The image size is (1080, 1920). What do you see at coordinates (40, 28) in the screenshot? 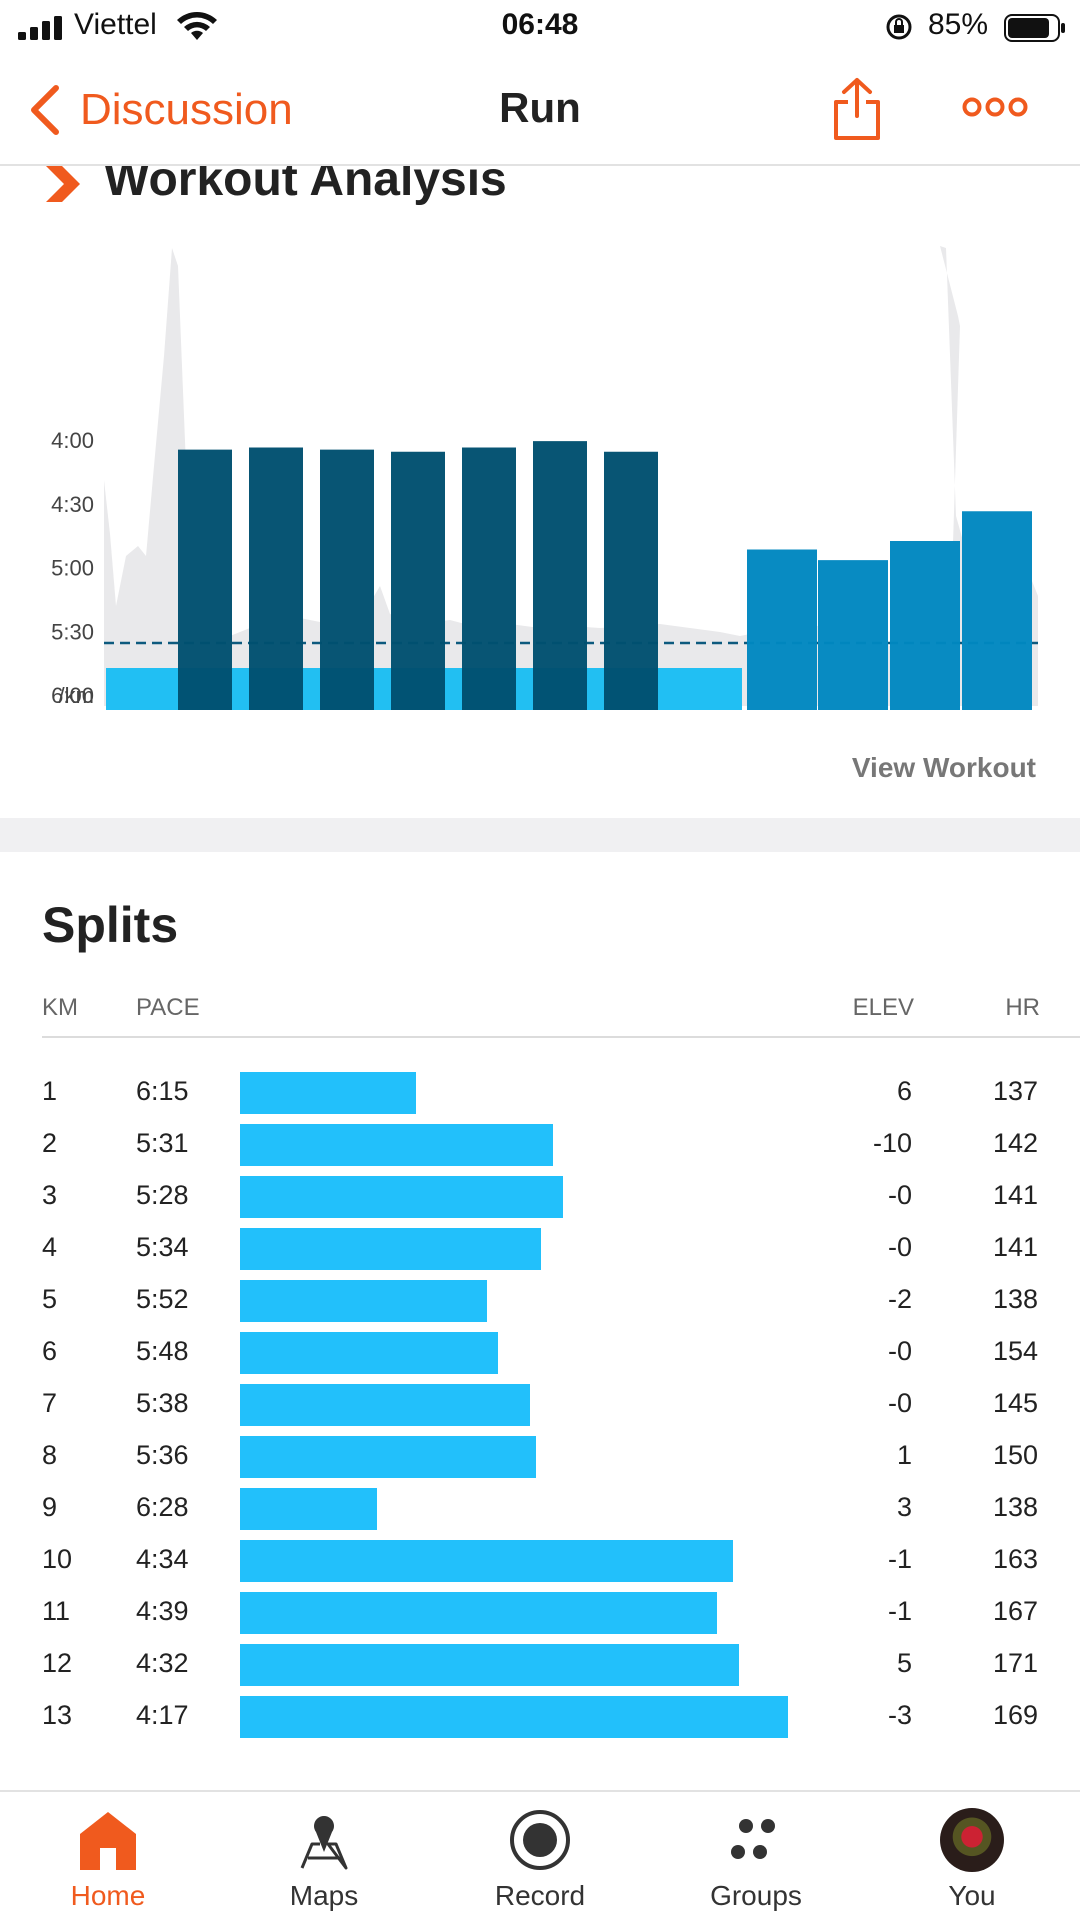
I see `signal-icon` at bounding box center [40, 28].